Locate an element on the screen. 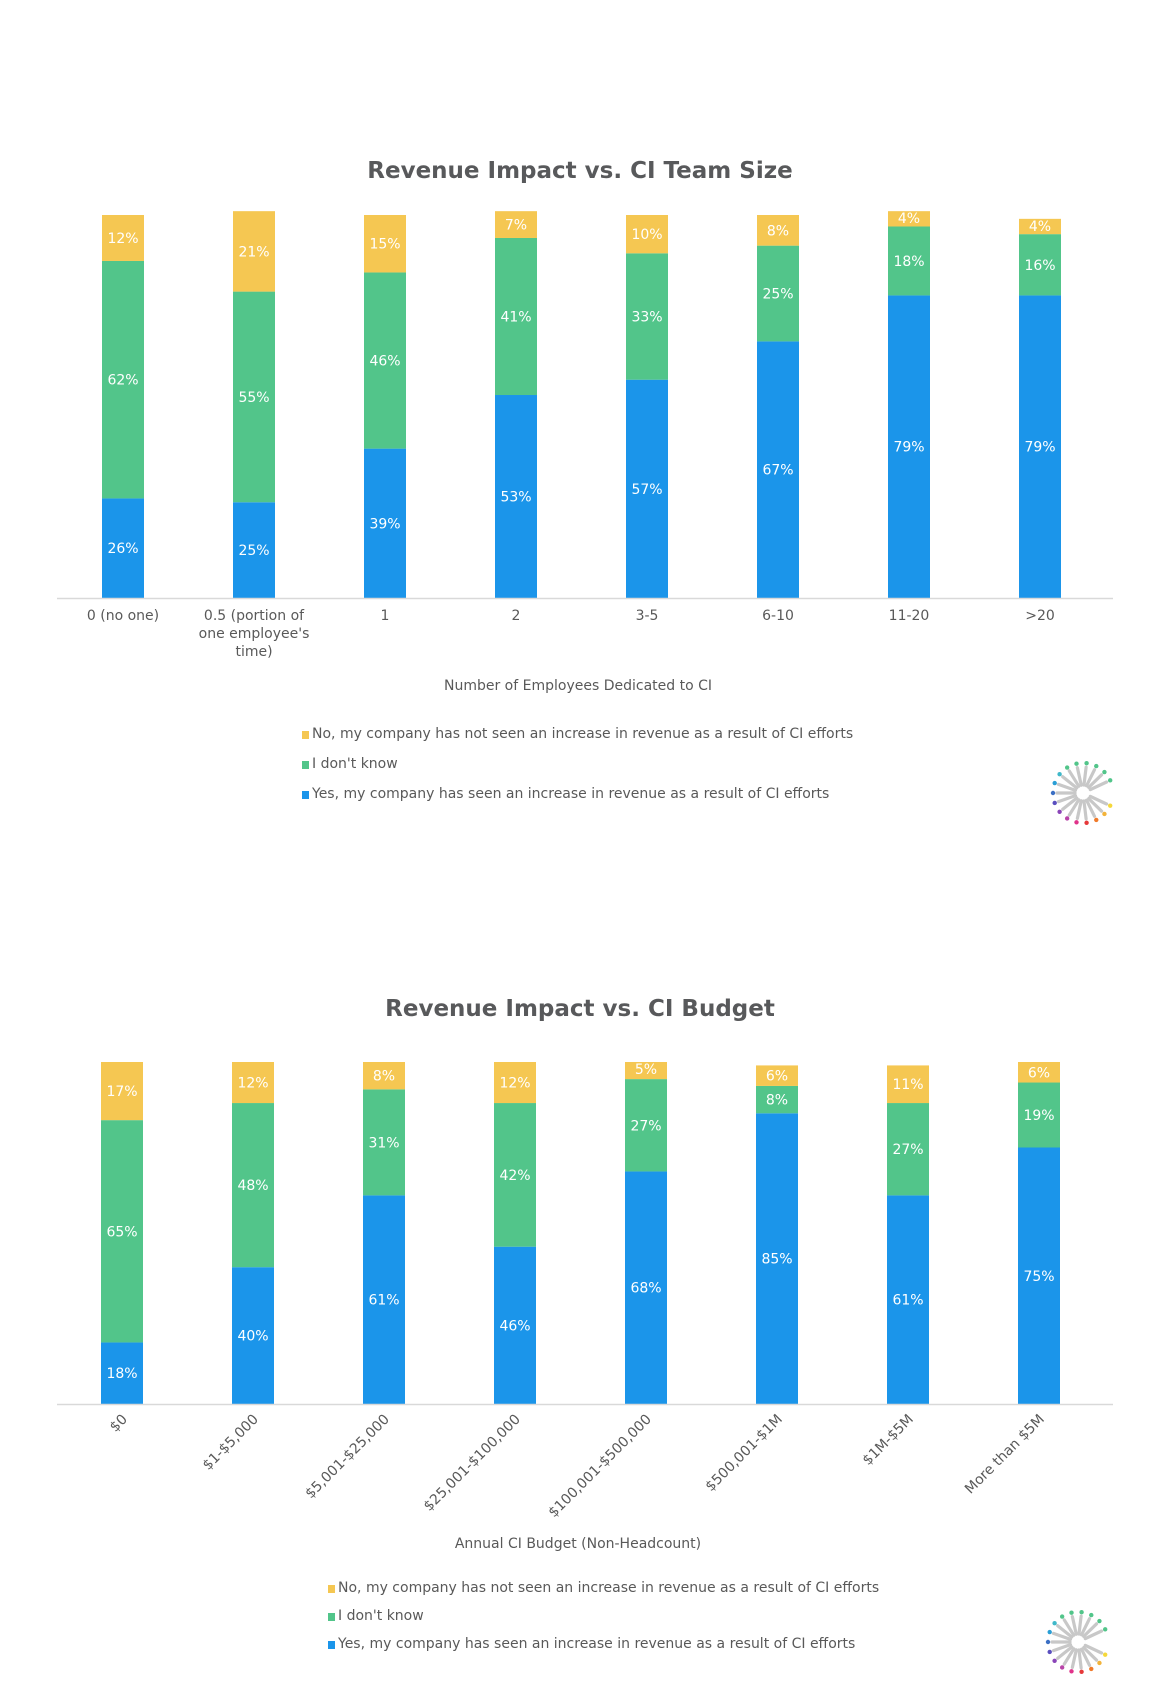  data-label: 57% is located at coordinates (646, 490).